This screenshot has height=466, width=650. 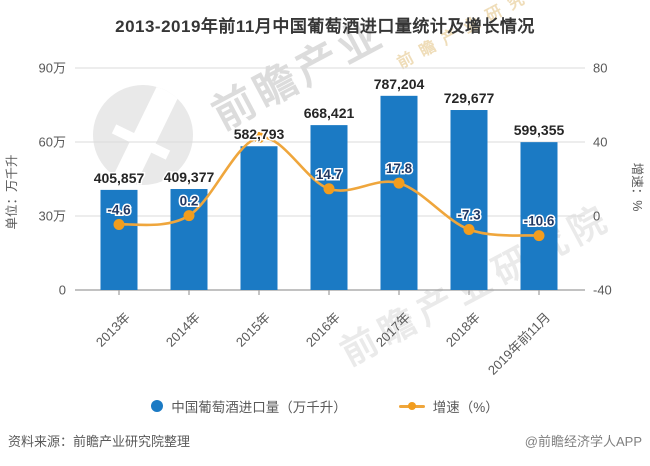 What do you see at coordinates (119, 225) in the screenshot?
I see `growth-dot-2013年` at bounding box center [119, 225].